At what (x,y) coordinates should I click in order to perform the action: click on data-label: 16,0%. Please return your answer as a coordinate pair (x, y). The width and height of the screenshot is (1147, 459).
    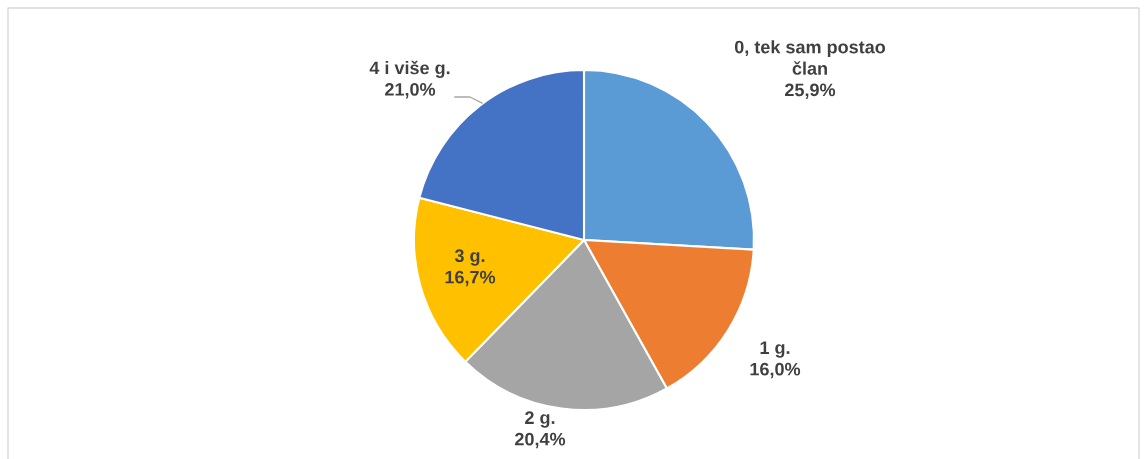
    Looking at the image, I should click on (775, 370).